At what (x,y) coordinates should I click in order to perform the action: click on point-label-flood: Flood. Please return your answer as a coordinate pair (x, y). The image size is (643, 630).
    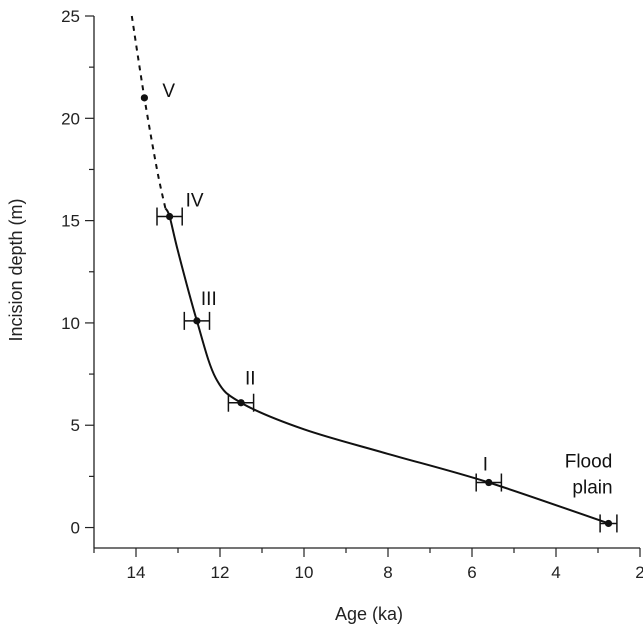
    Looking at the image, I should click on (589, 461).